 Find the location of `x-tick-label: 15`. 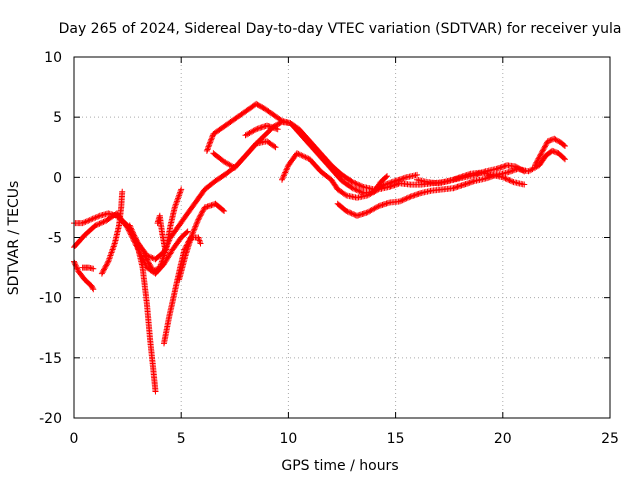

x-tick-label: 15 is located at coordinates (396, 439).